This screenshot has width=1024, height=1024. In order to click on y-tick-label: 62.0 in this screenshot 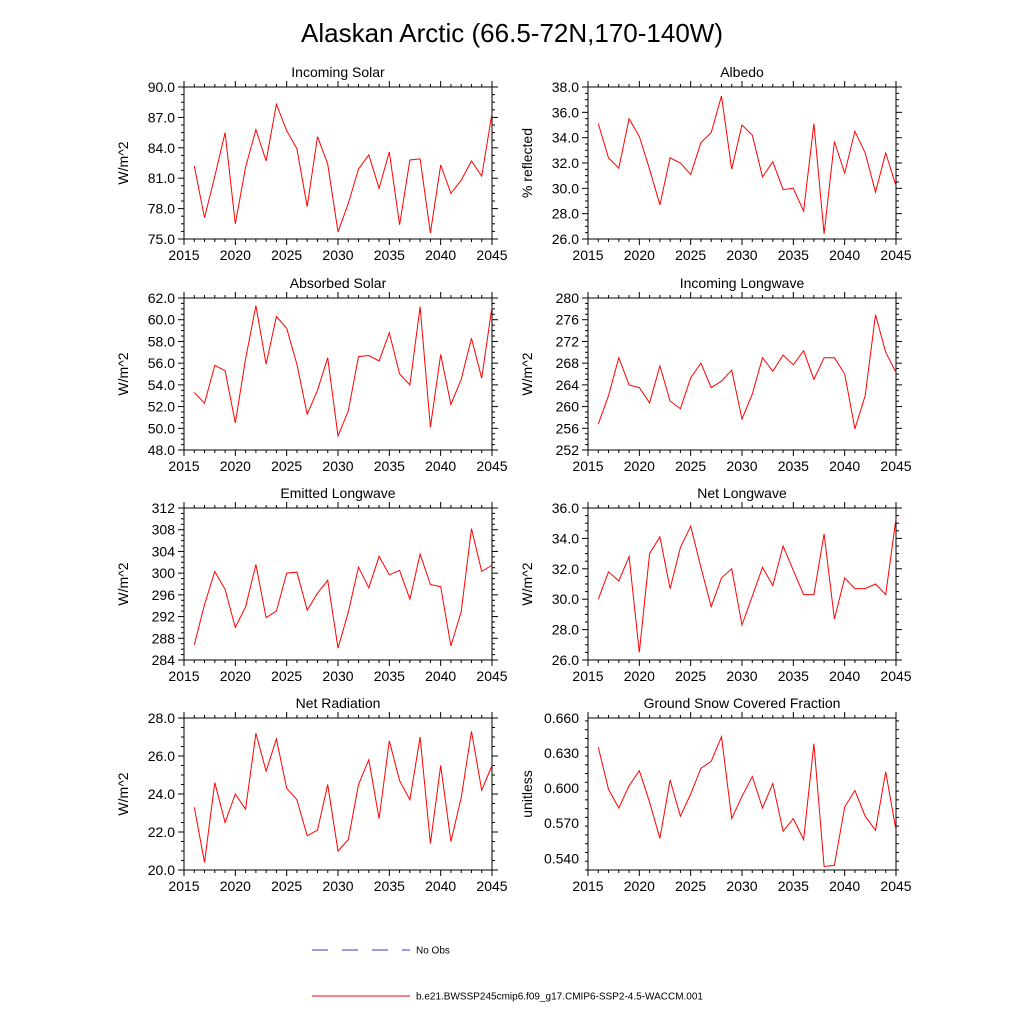, I will do `click(161, 298)`.